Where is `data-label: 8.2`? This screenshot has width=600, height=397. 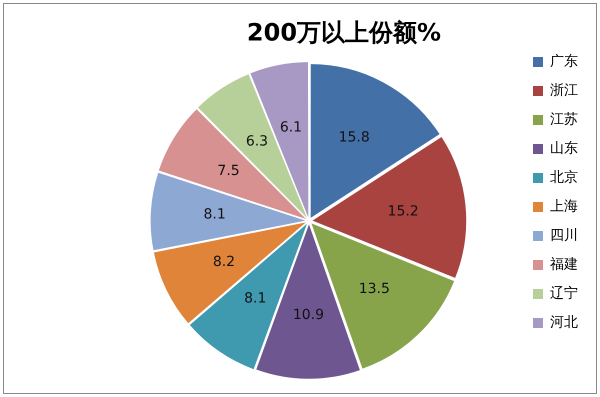 data-label: 8.2 is located at coordinates (224, 262).